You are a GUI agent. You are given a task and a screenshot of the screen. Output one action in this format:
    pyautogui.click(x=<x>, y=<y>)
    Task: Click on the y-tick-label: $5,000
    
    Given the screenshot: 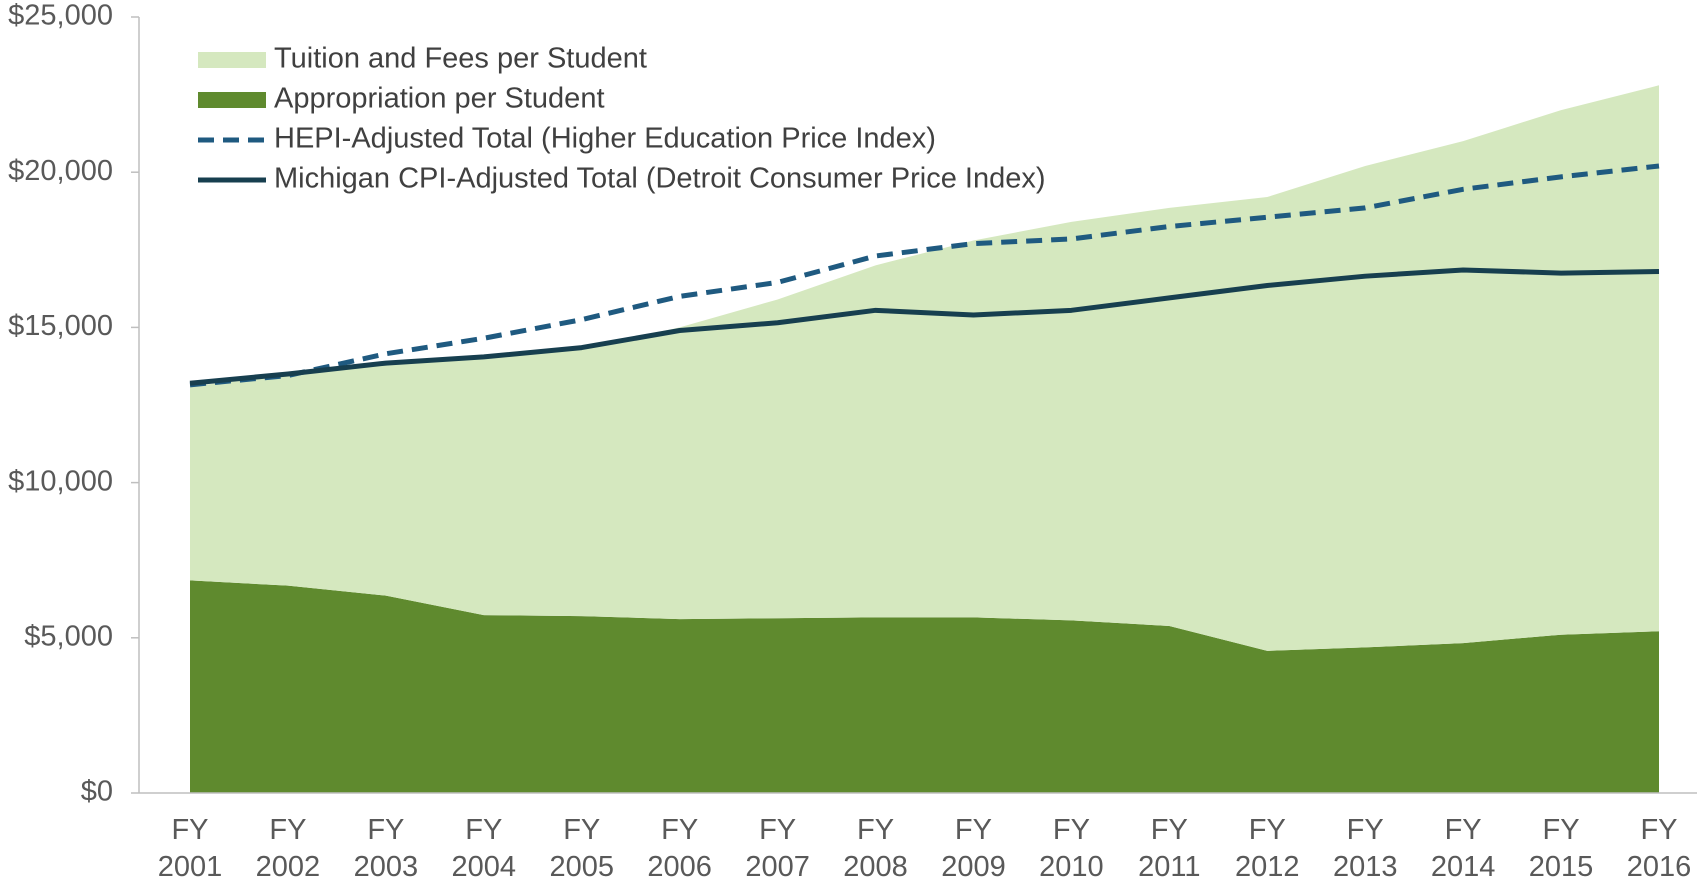 What is the action you would take?
    pyautogui.click(x=68, y=636)
    